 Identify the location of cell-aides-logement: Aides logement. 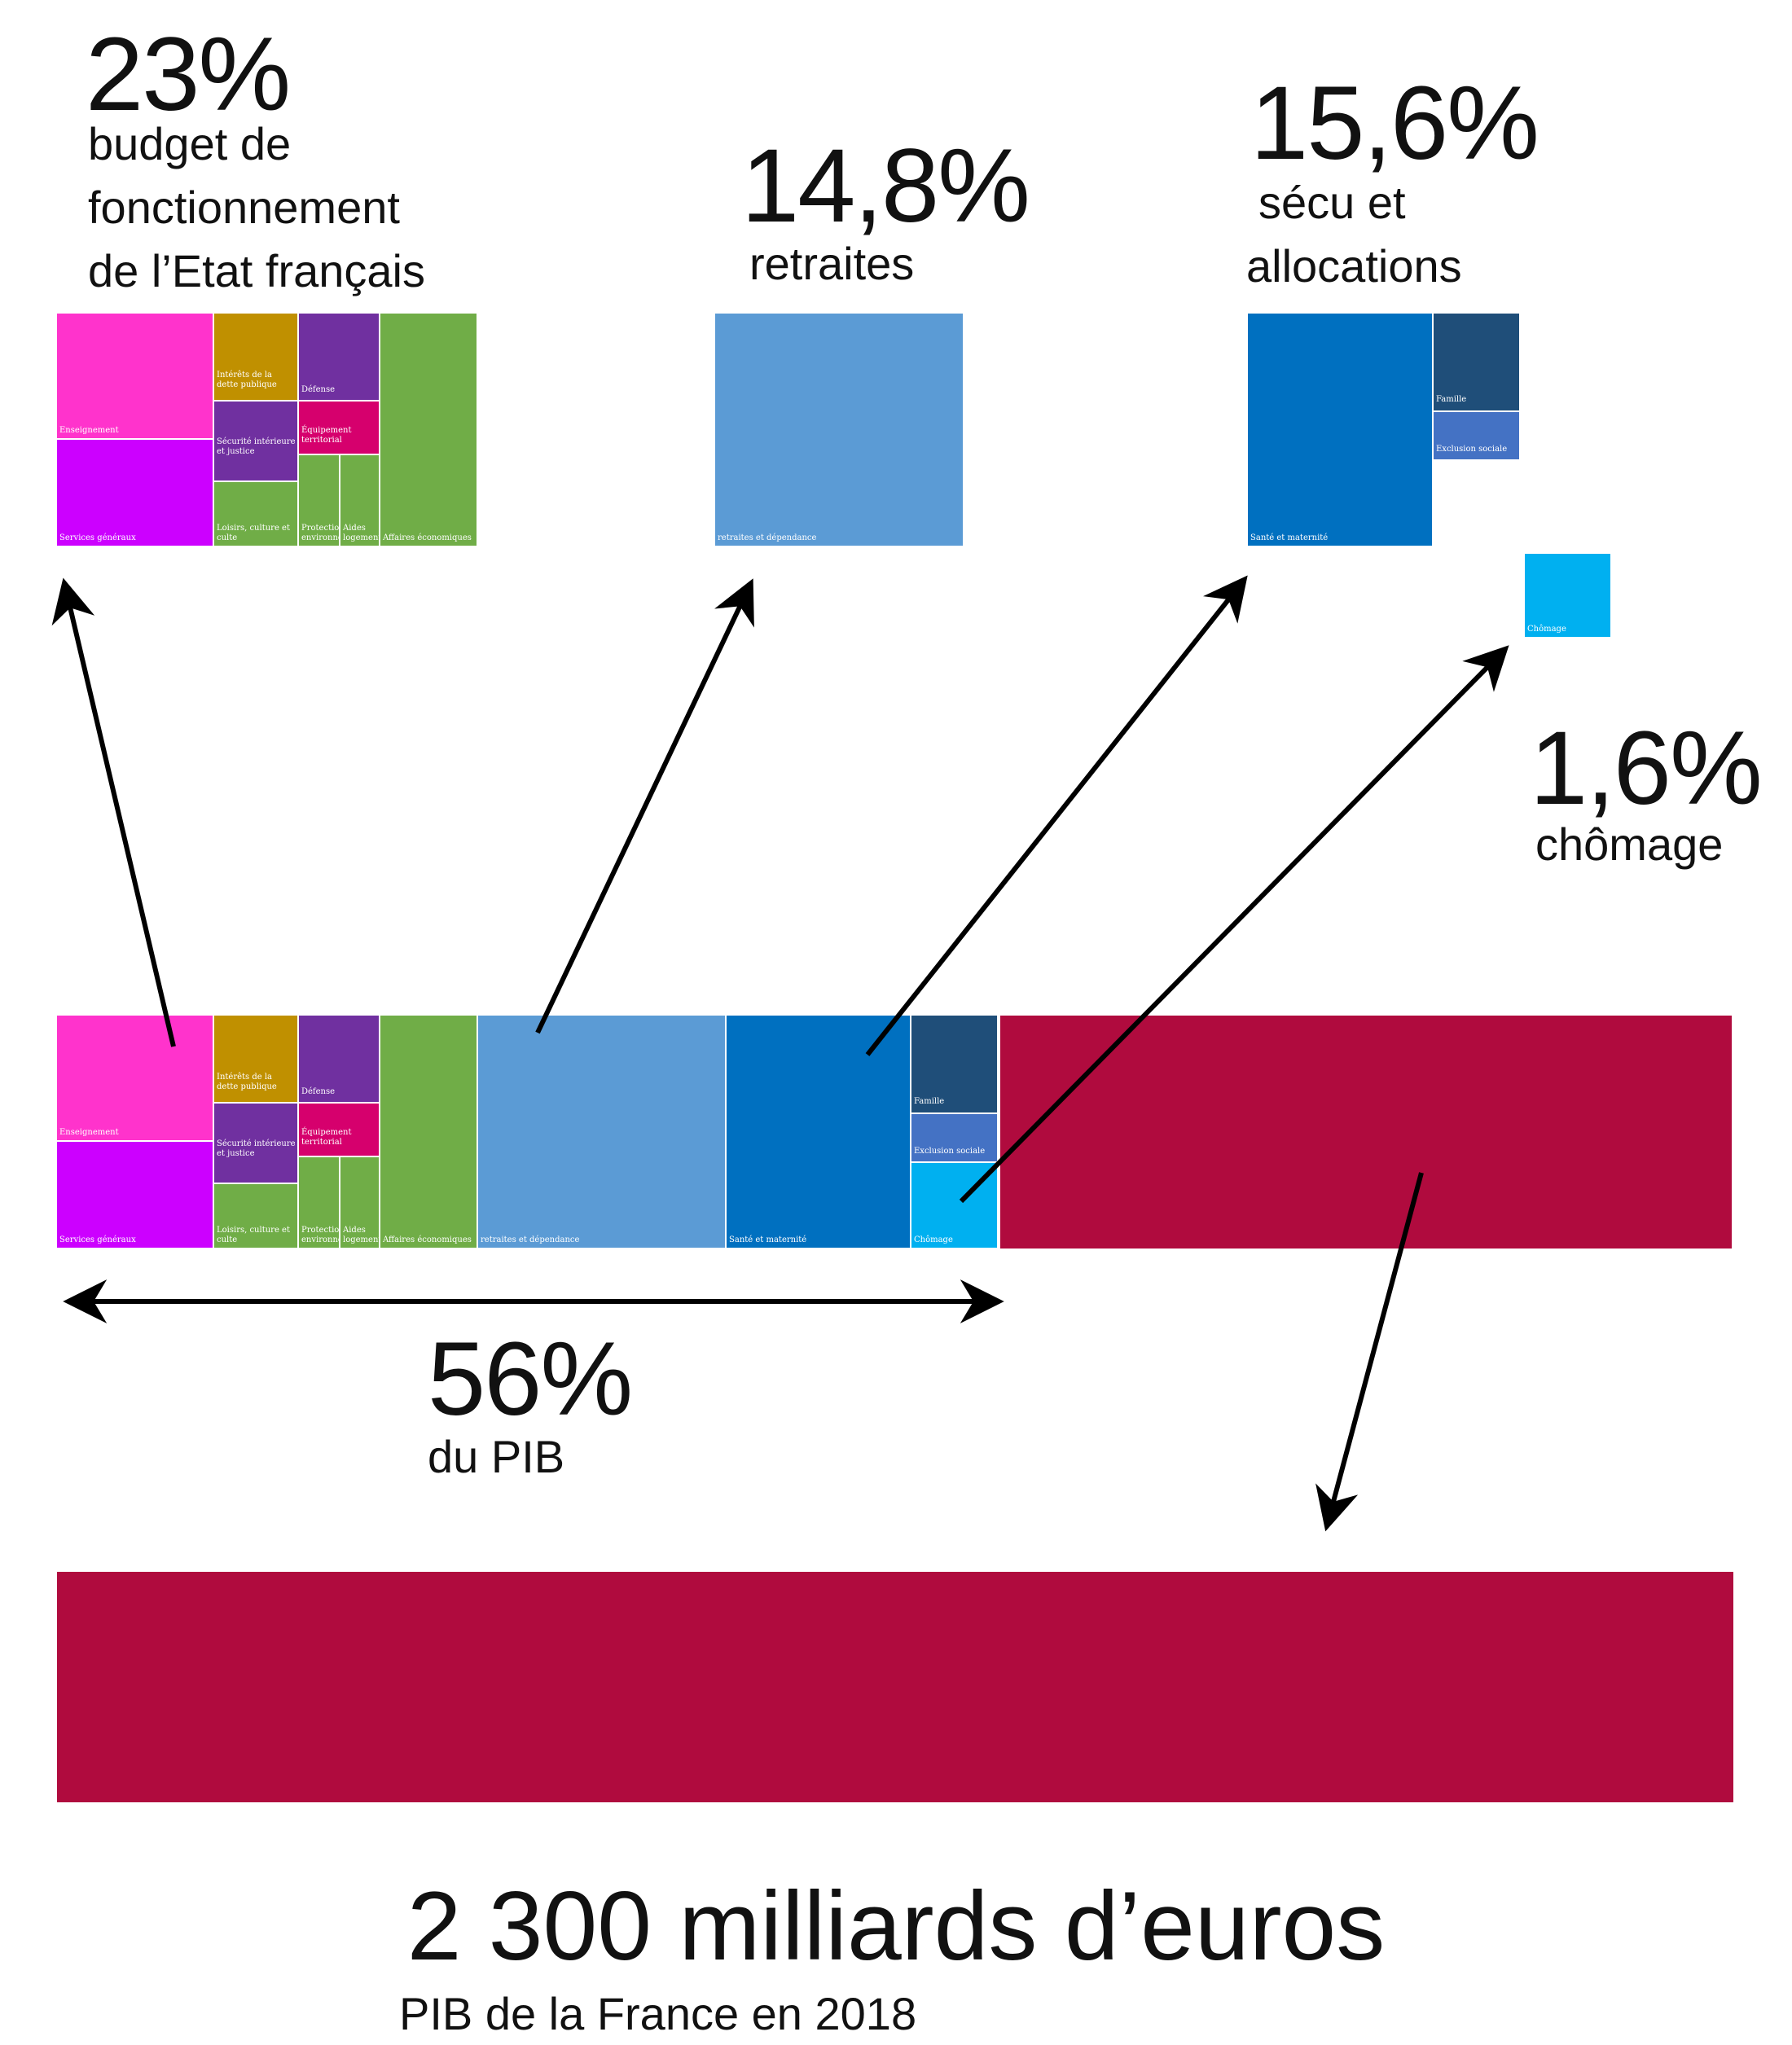
(360, 501).